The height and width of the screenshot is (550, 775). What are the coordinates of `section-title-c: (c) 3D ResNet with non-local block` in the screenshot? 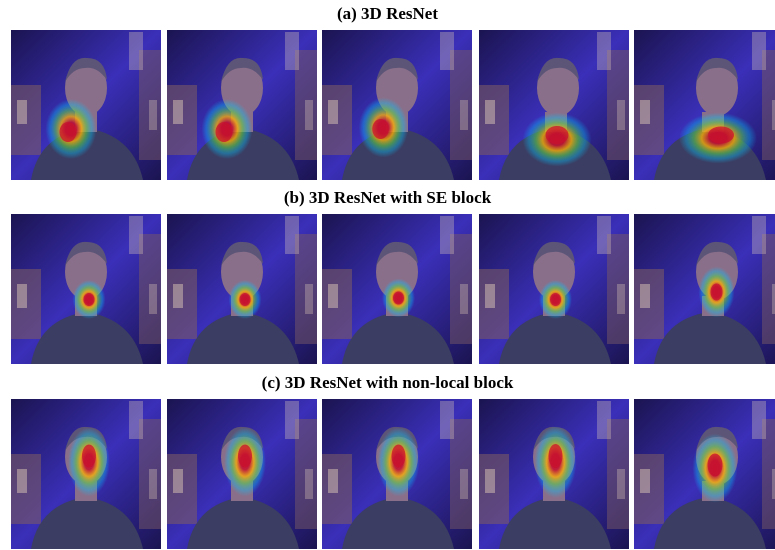 It's located at (387, 382).